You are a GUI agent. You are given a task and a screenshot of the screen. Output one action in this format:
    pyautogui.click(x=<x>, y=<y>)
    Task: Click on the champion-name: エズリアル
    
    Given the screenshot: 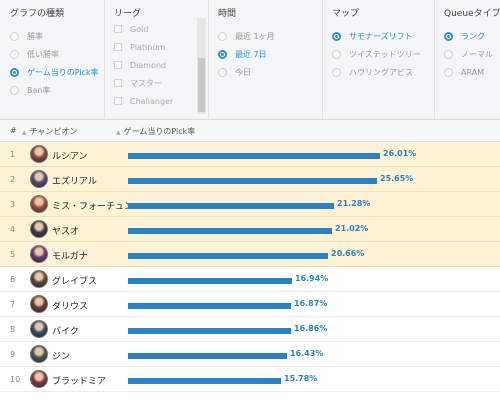 What is the action you would take?
    pyautogui.click(x=74, y=182)
    